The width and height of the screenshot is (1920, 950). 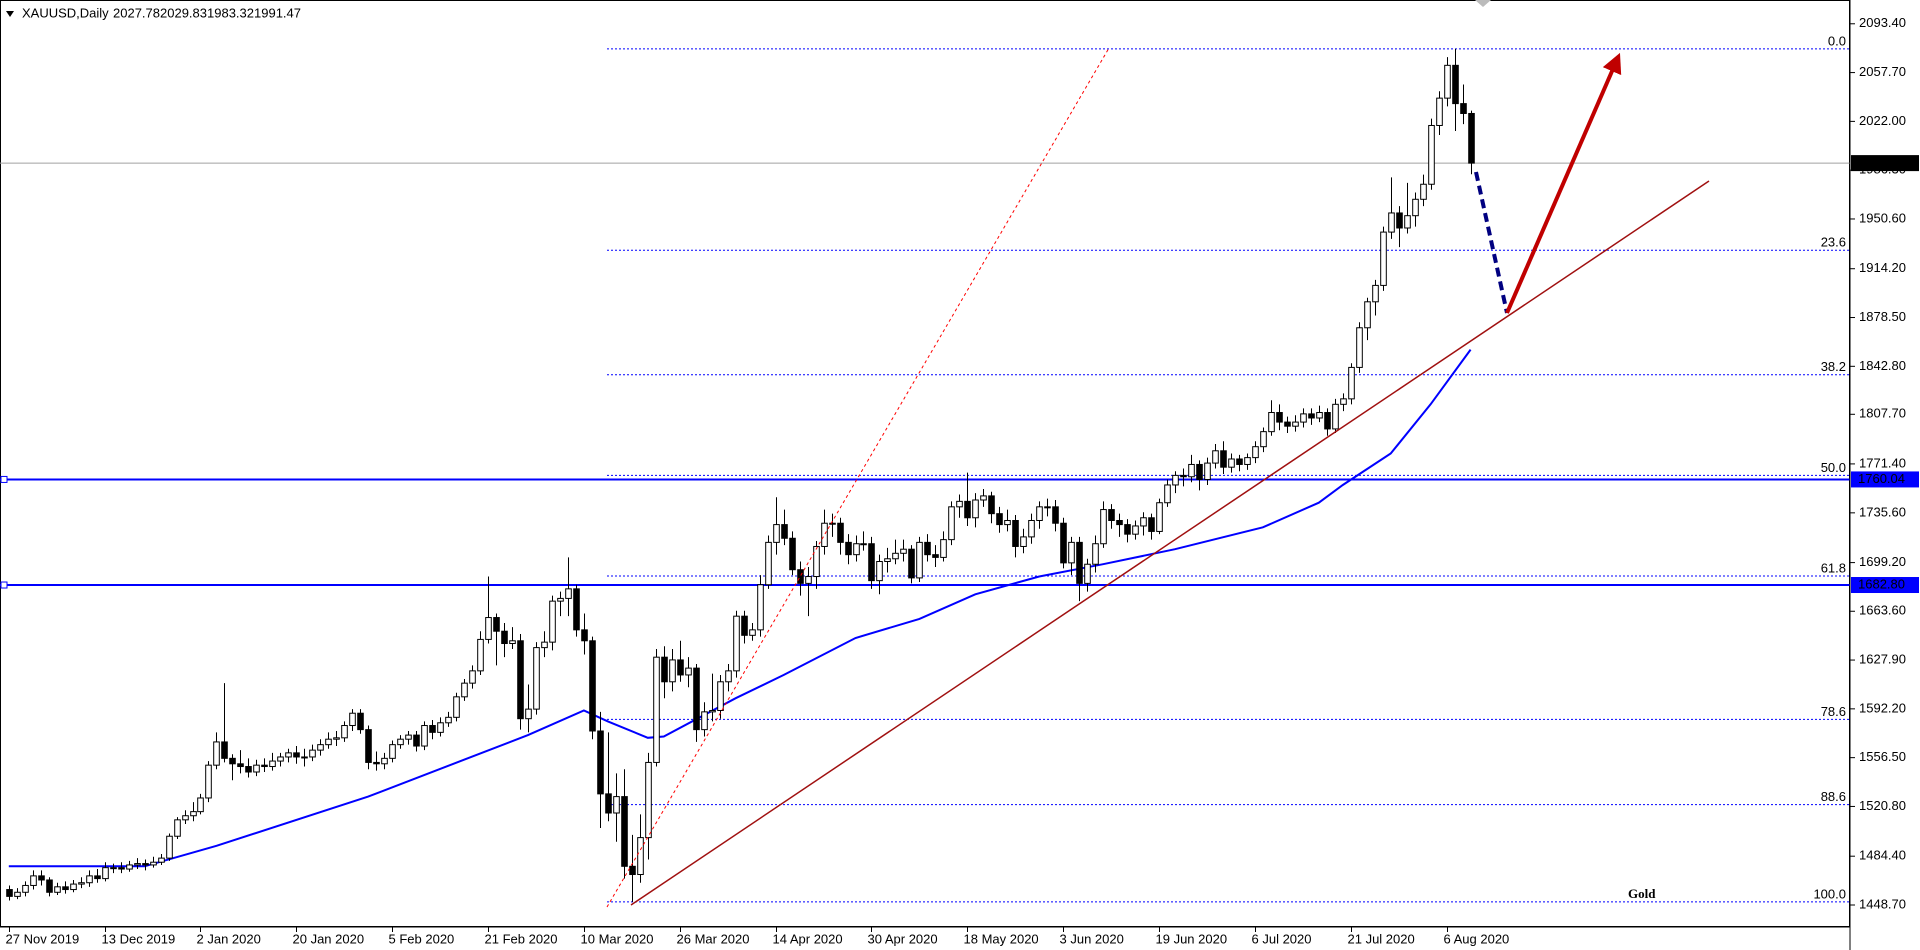 What do you see at coordinates (1491, 242) in the screenshot?
I see `projection-down` at bounding box center [1491, 242].